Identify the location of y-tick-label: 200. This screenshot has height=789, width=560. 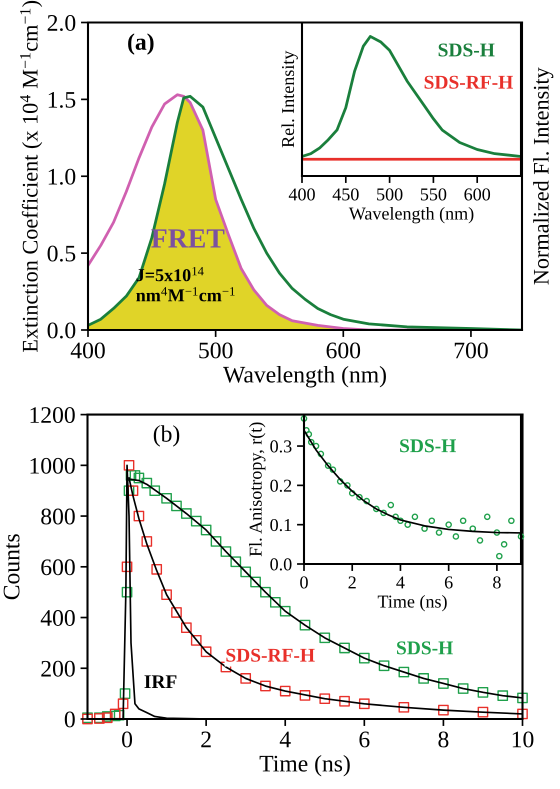
(58, 668).